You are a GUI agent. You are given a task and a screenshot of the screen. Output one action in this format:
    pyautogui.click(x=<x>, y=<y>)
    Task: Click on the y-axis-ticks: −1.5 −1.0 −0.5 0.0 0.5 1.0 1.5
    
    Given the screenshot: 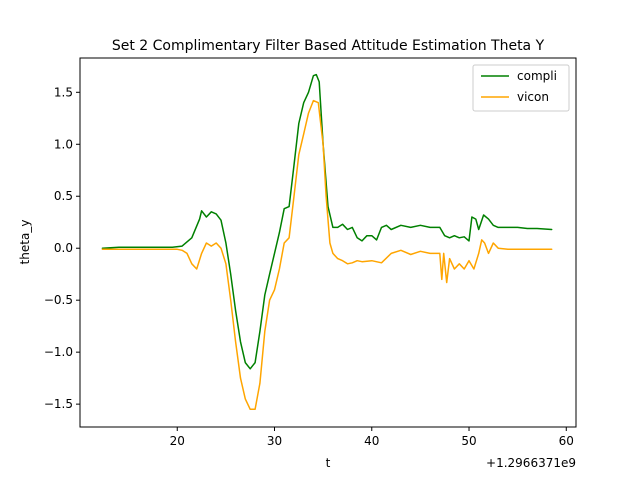 What is the action you would take?
    pyautogui.click(x=62, y=248)
    